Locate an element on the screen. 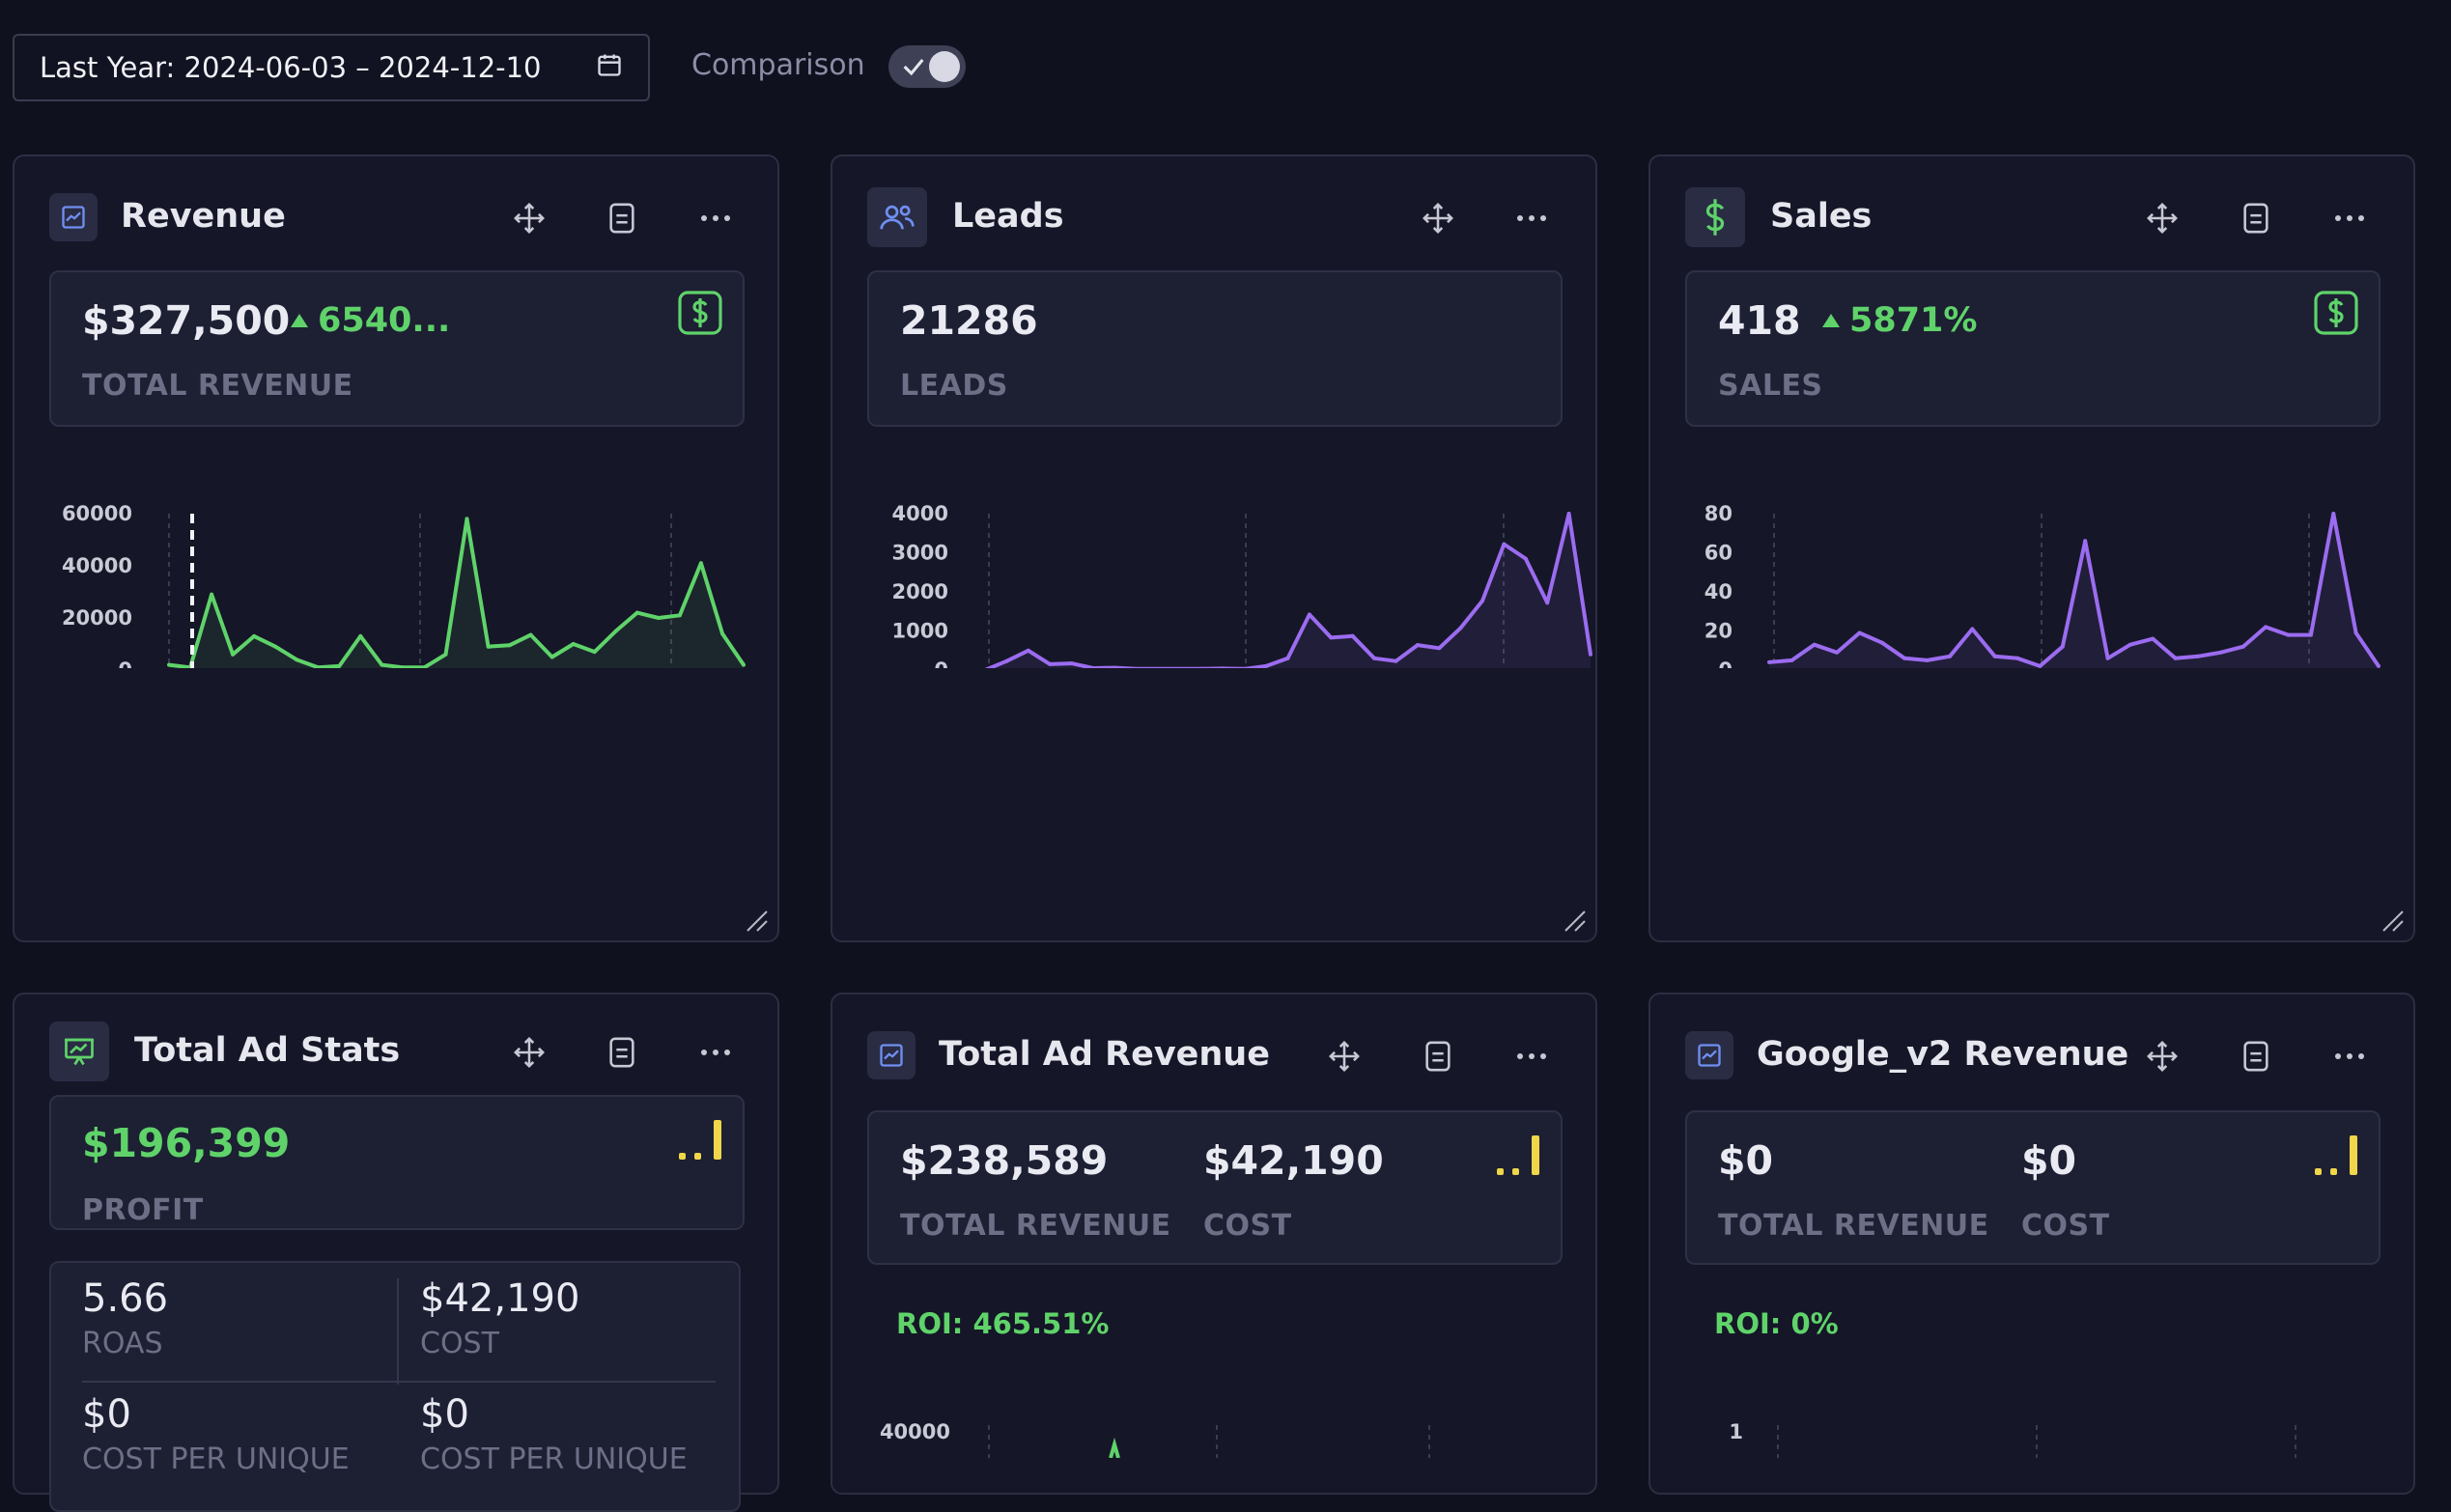  comparison-toggle is located at coordinates (927, 66).